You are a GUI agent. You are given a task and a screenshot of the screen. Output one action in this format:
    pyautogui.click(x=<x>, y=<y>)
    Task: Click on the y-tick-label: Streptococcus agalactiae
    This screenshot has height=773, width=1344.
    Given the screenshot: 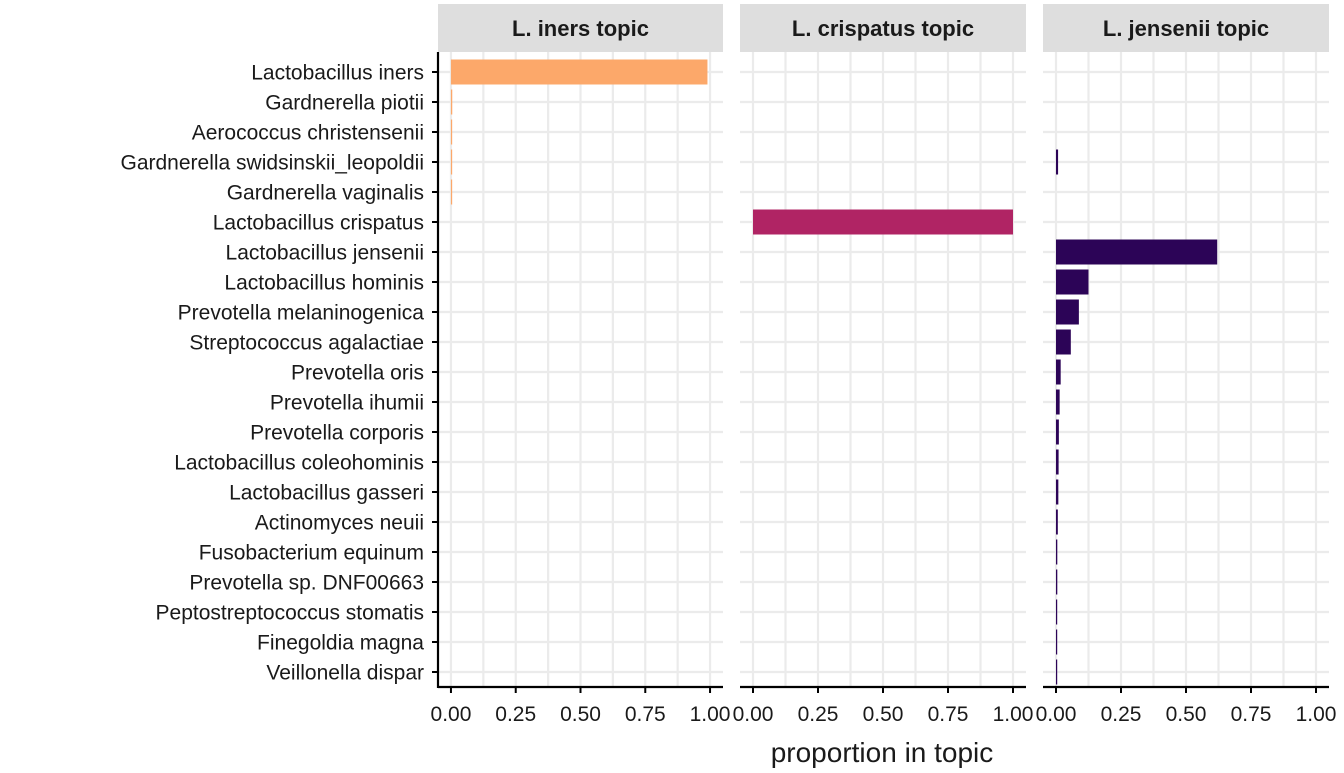 What is the action you would take?
    pyautogui.click(x=306, y=343)
    